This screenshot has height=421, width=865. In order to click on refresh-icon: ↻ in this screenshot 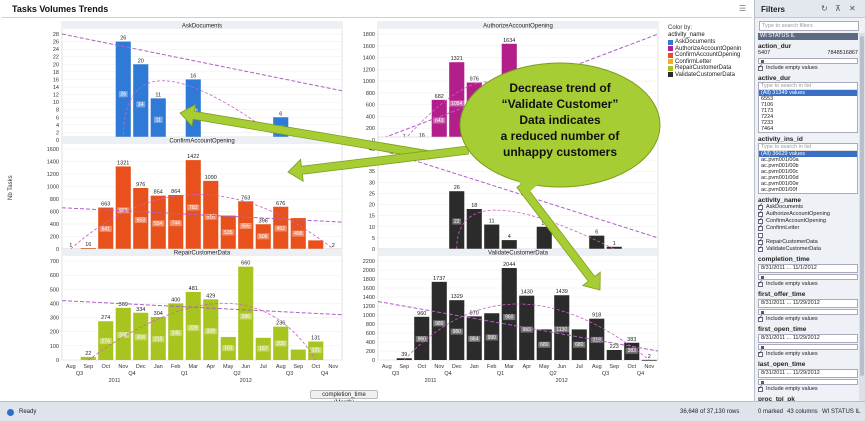, I will do `click(824, 8)`.